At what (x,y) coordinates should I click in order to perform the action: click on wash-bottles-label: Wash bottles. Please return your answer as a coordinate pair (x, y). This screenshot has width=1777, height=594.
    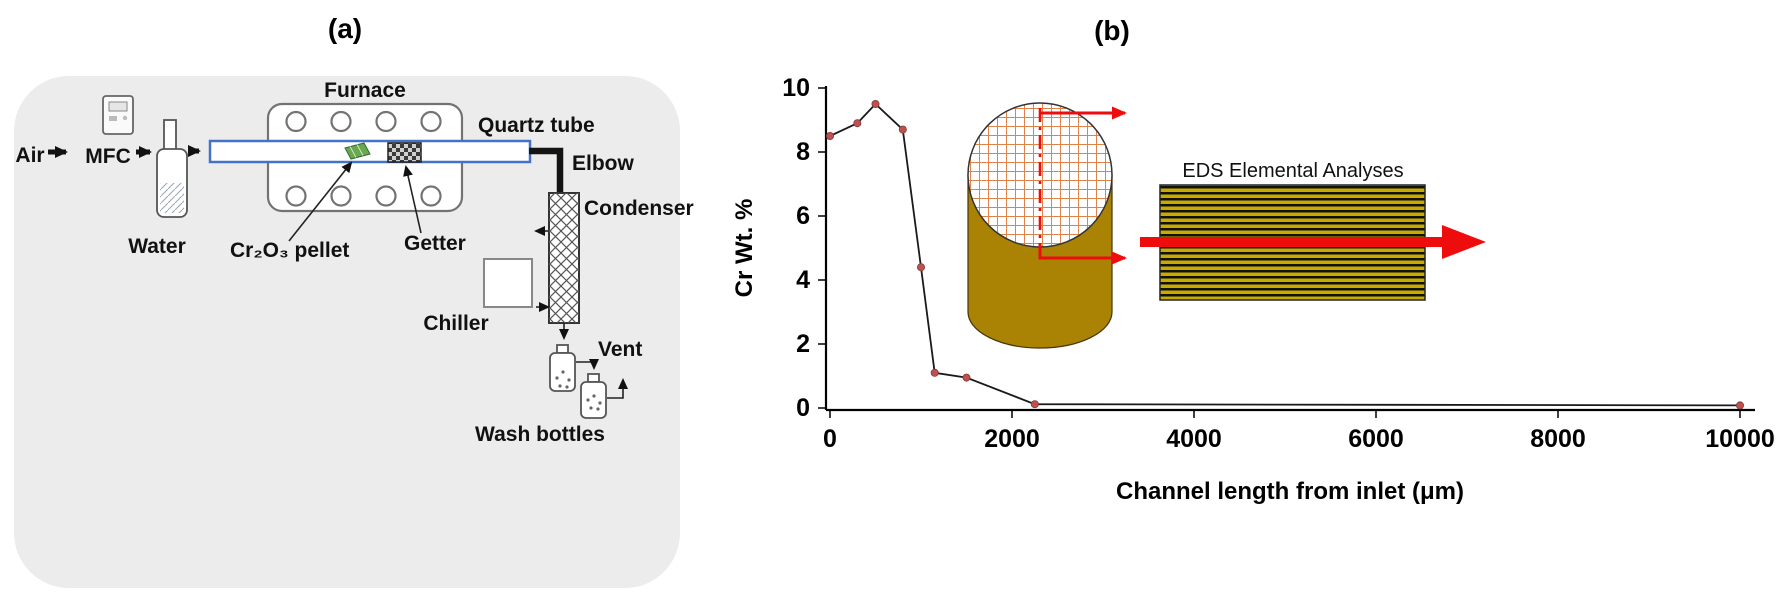
    Looking at the image, I should click on (540, 434).